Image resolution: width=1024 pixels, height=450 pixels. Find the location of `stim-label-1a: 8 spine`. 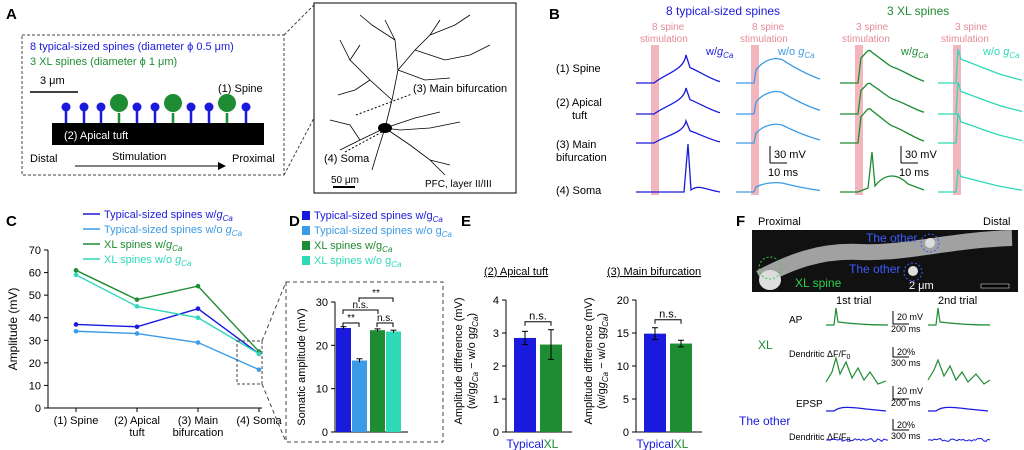

stim-label-1a: 8 spine is located at coordinates (668, 27).